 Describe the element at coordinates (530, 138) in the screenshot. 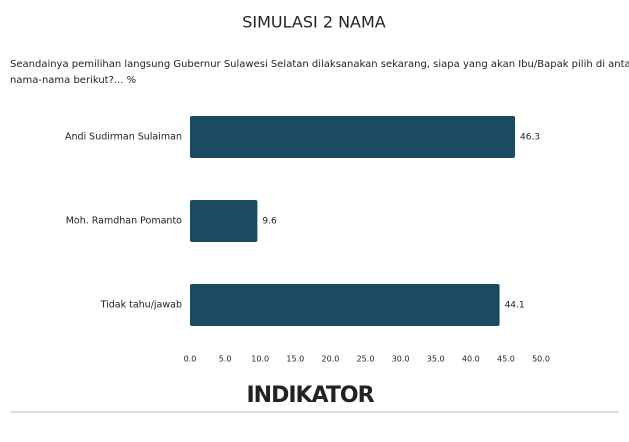

I see `value-label: 46.3` at that location.